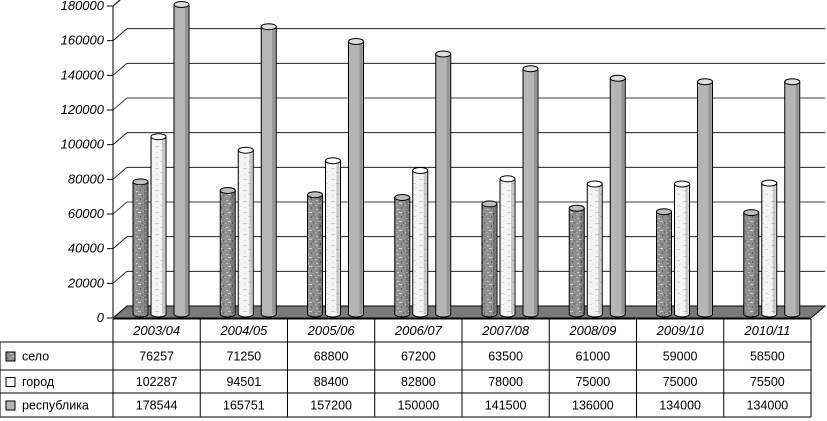 The width and height of the screenshot is (827, 421). What do you see at coordinates (505, 330) in the screenshot?
I see `x-category-label: 2007/08` at bounding box center [505, 330].